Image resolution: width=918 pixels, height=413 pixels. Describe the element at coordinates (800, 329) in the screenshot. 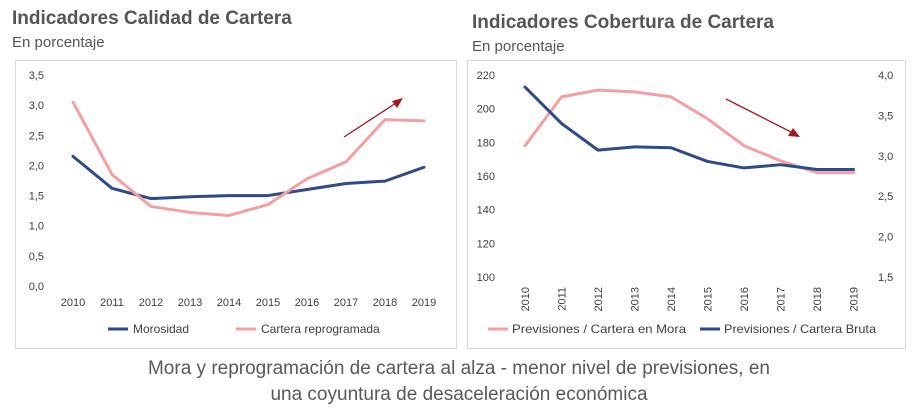

I see `legend-label-1: Previsiones / Cartera Bruta` at that location.